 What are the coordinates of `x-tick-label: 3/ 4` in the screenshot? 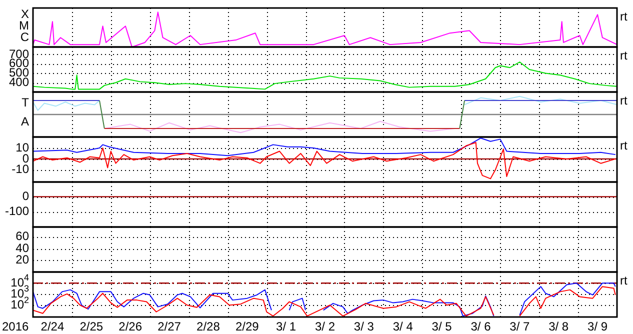 It's located at (403, 326).